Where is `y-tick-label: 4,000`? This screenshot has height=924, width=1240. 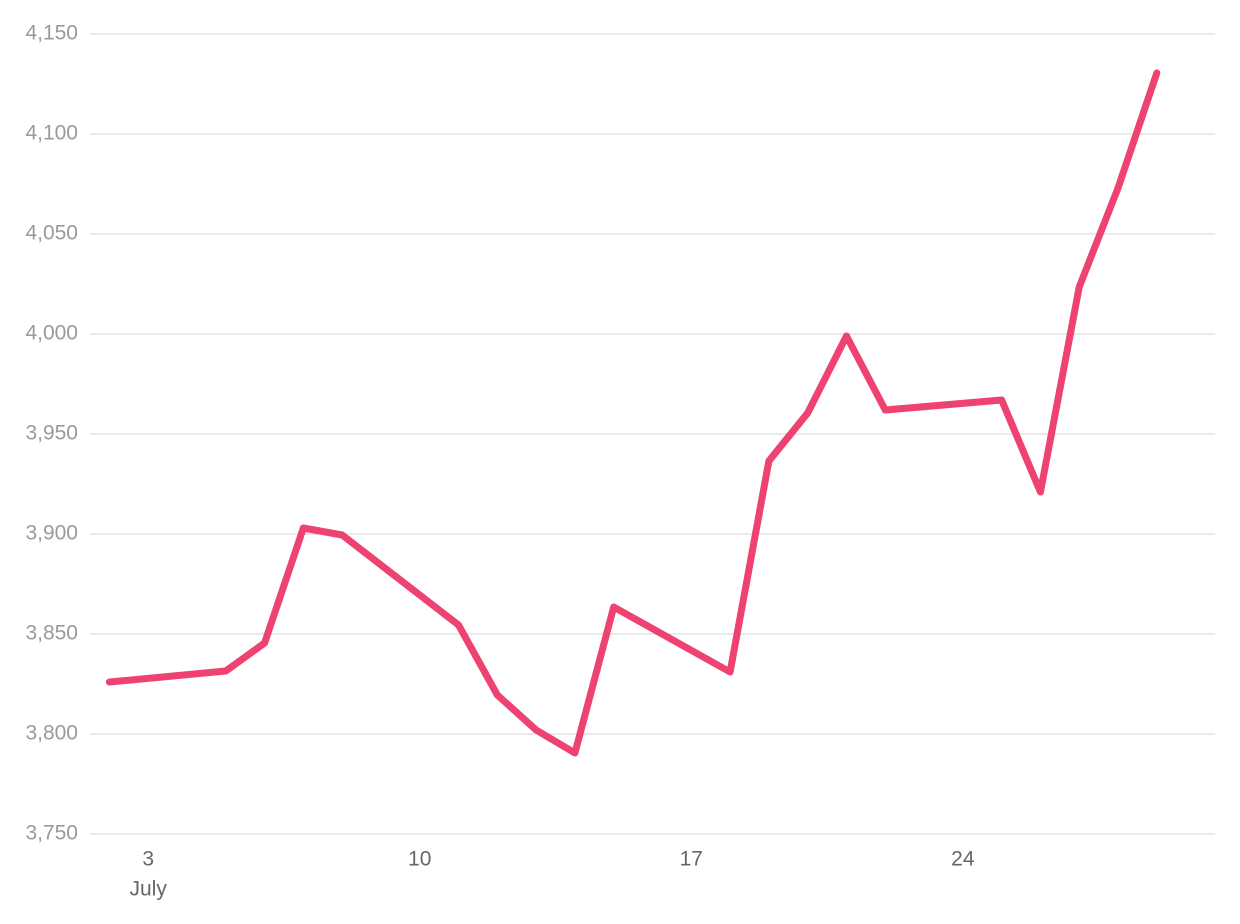
y-tick-label: 4,000 is located at coordinates (51, 333).